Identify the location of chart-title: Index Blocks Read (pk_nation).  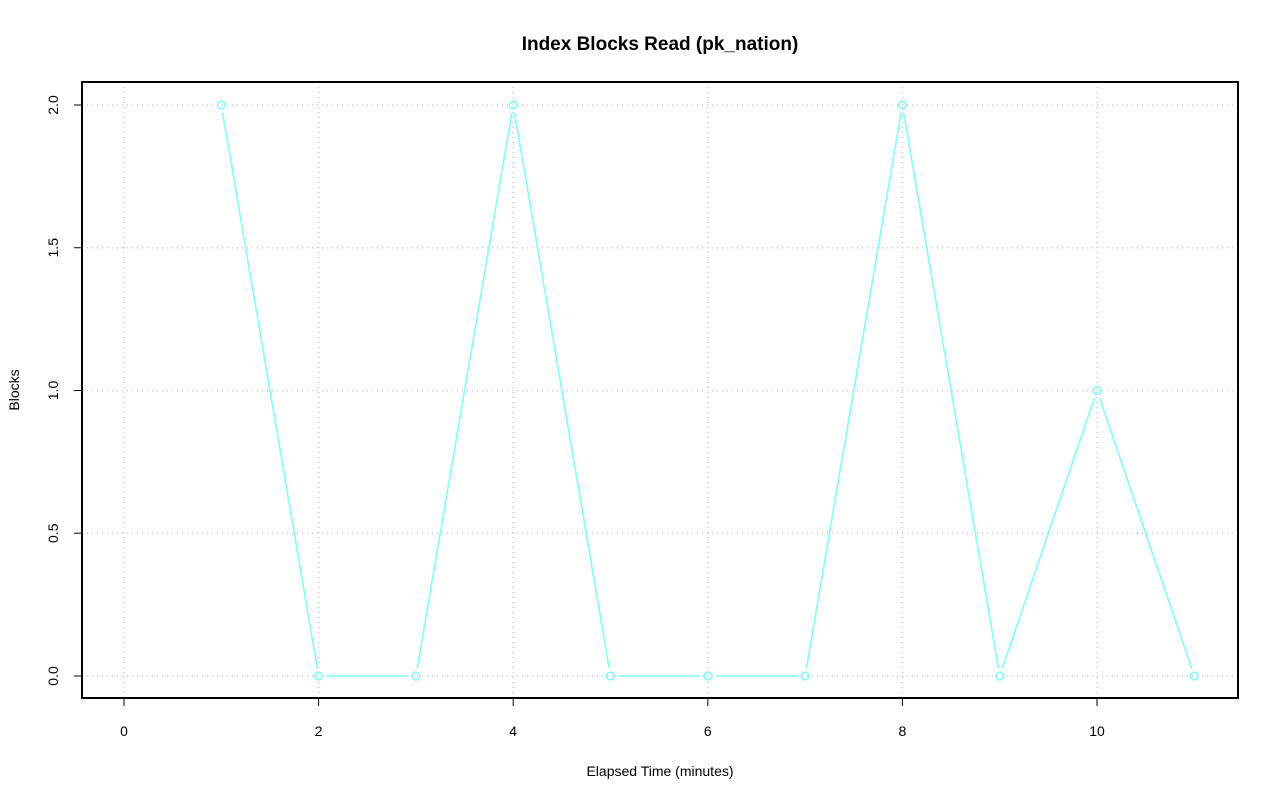
(660, 44).